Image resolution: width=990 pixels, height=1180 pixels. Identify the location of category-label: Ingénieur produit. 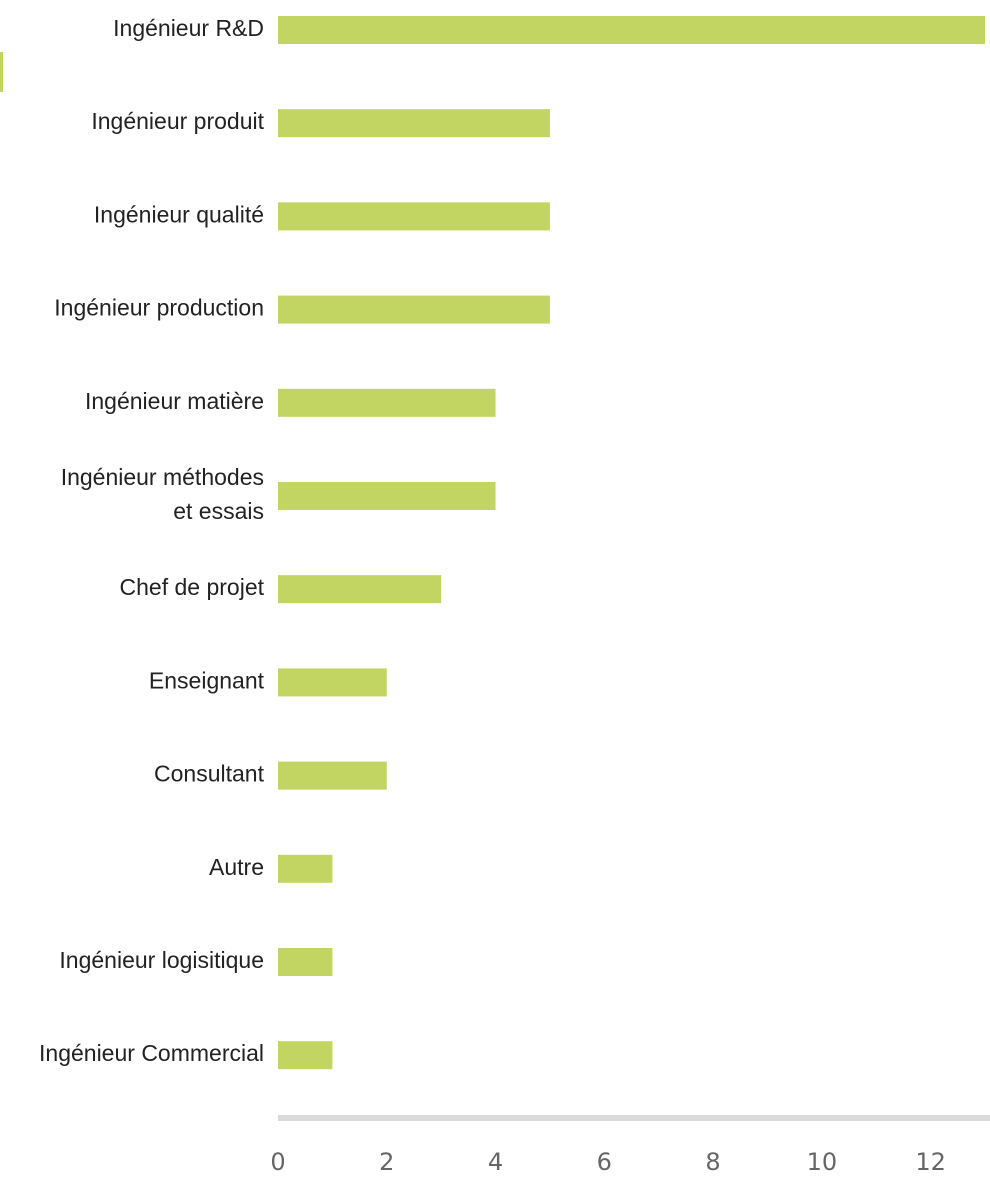
(177, 121).